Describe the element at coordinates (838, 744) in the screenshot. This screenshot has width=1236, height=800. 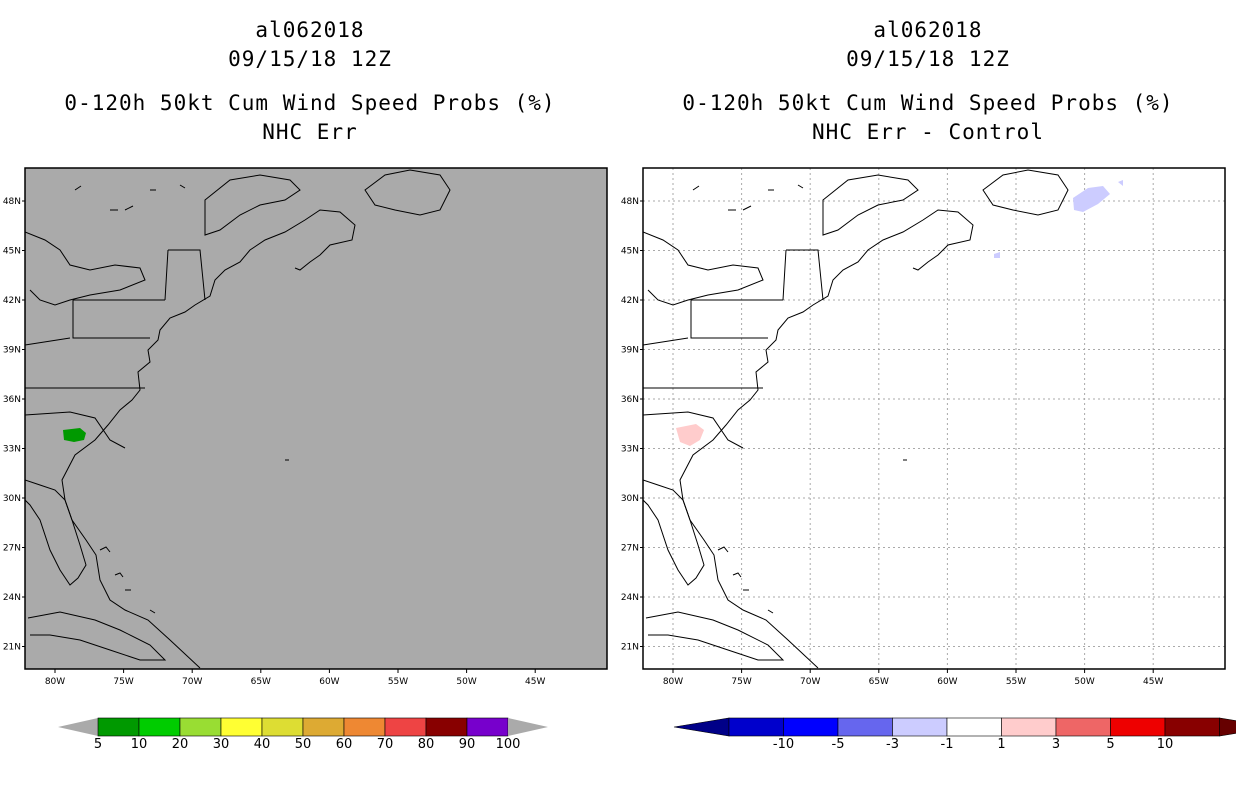
I see `right-colorbar-label: -5` at that location.